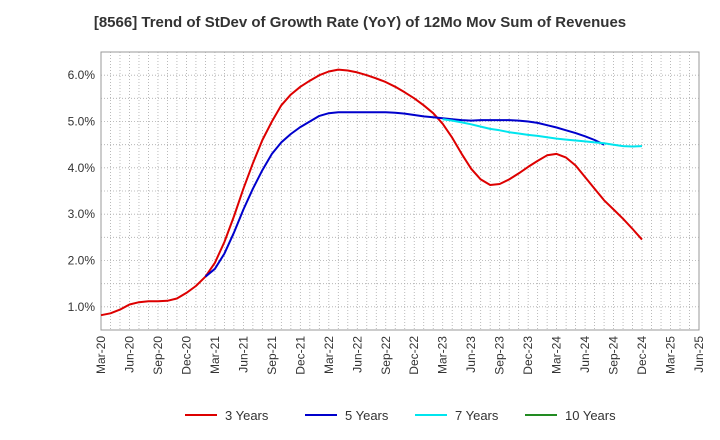 The image size is (720, 440). Describe the element at coordinates (642, 355) in the screenshot. I see `x-tick-label: Dec-24` at that location.